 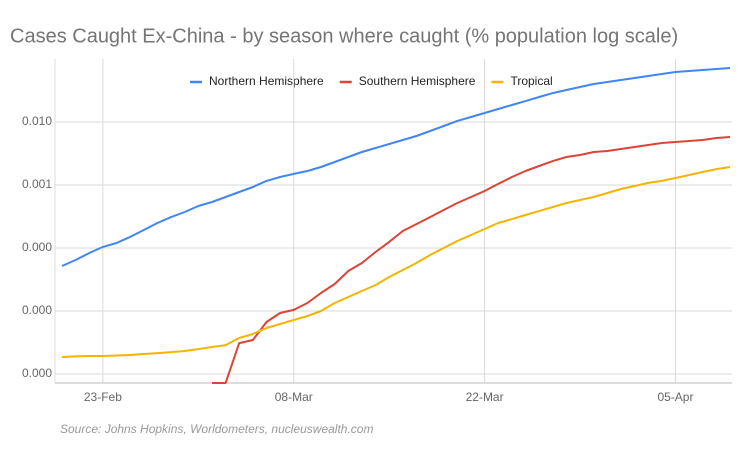 I want to click on legend-label: Northern Hemisphere, so click(x=266, y=81).